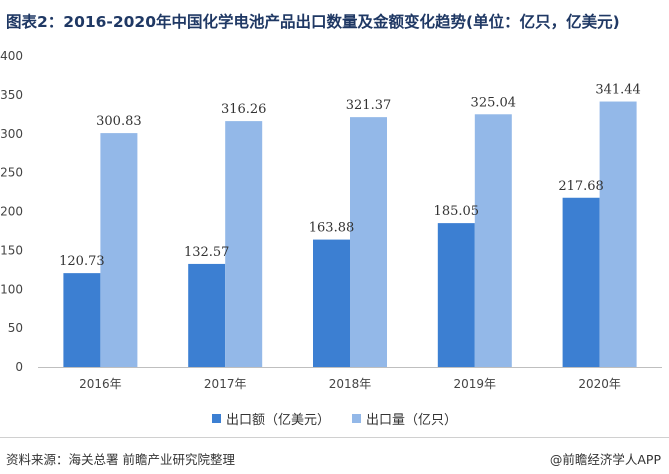  Describe the element at coordinates (207, 252) in the screenshot. I see `data-label-s0-1: 132.57` at that location.